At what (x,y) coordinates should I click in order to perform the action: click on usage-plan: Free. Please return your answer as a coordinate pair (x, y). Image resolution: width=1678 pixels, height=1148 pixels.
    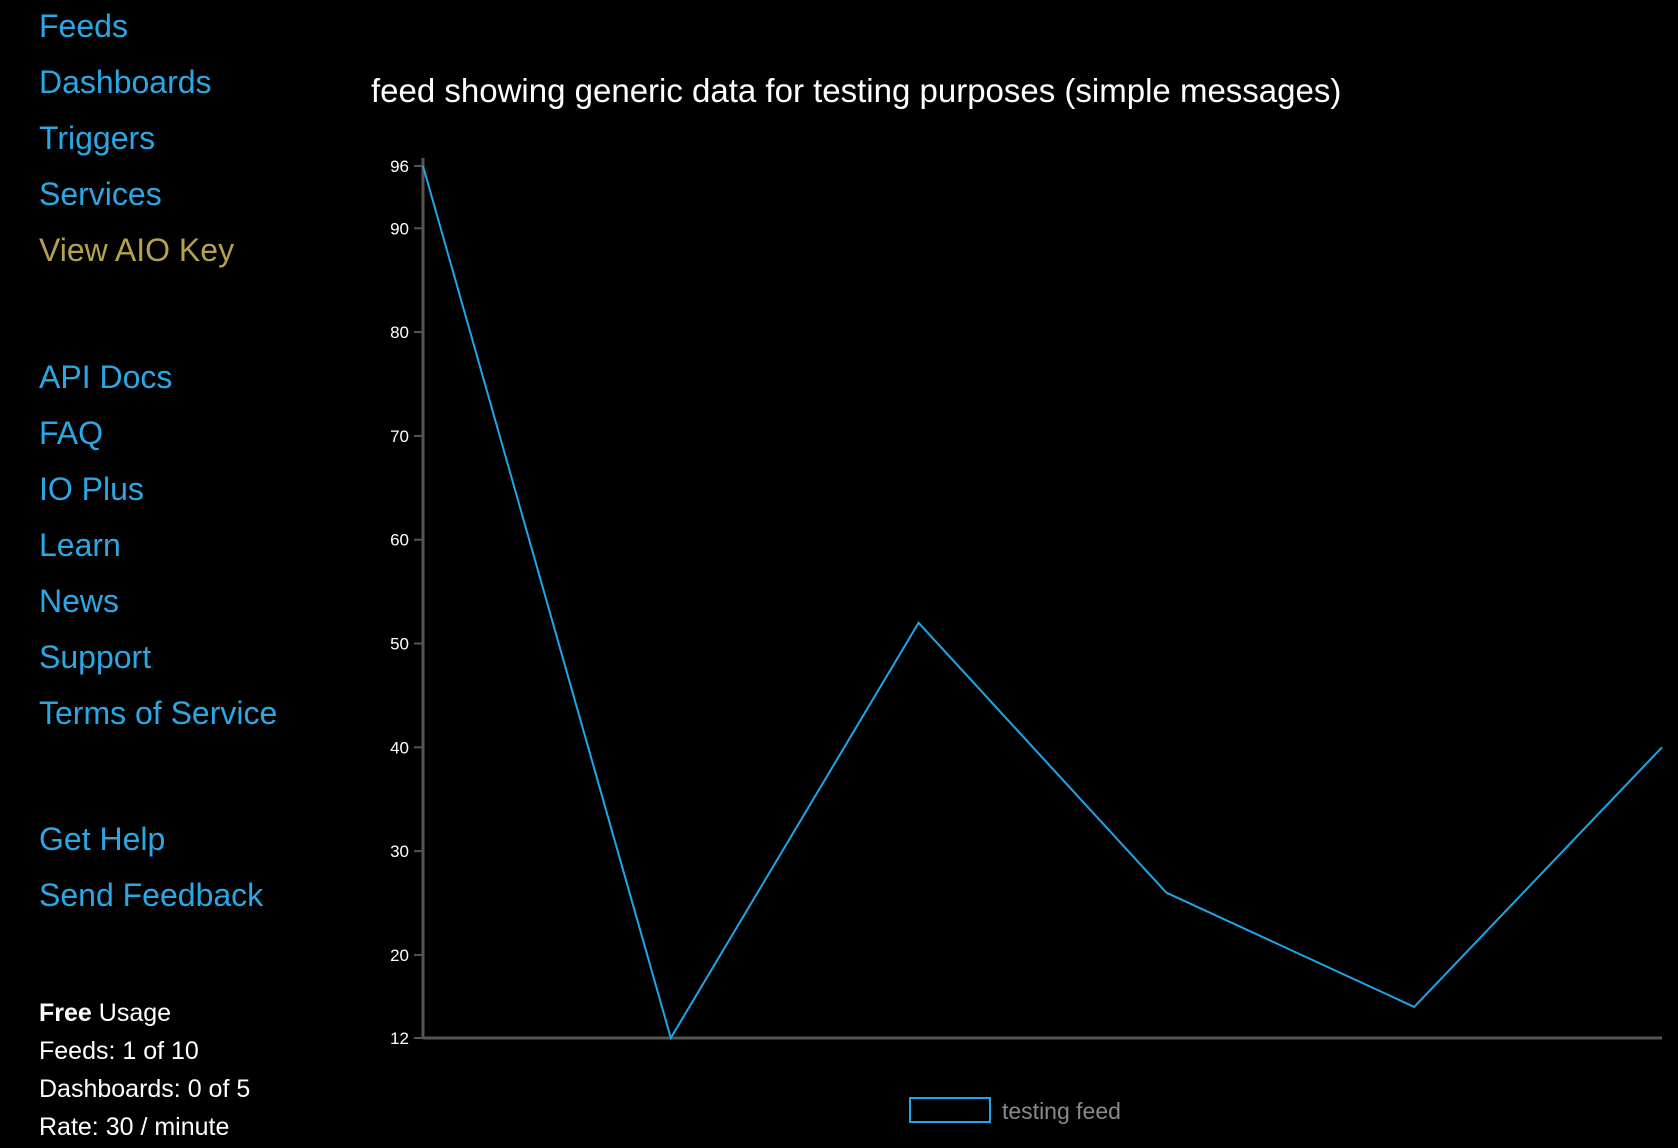
    Looking at the image, I should click on (65, 1013).